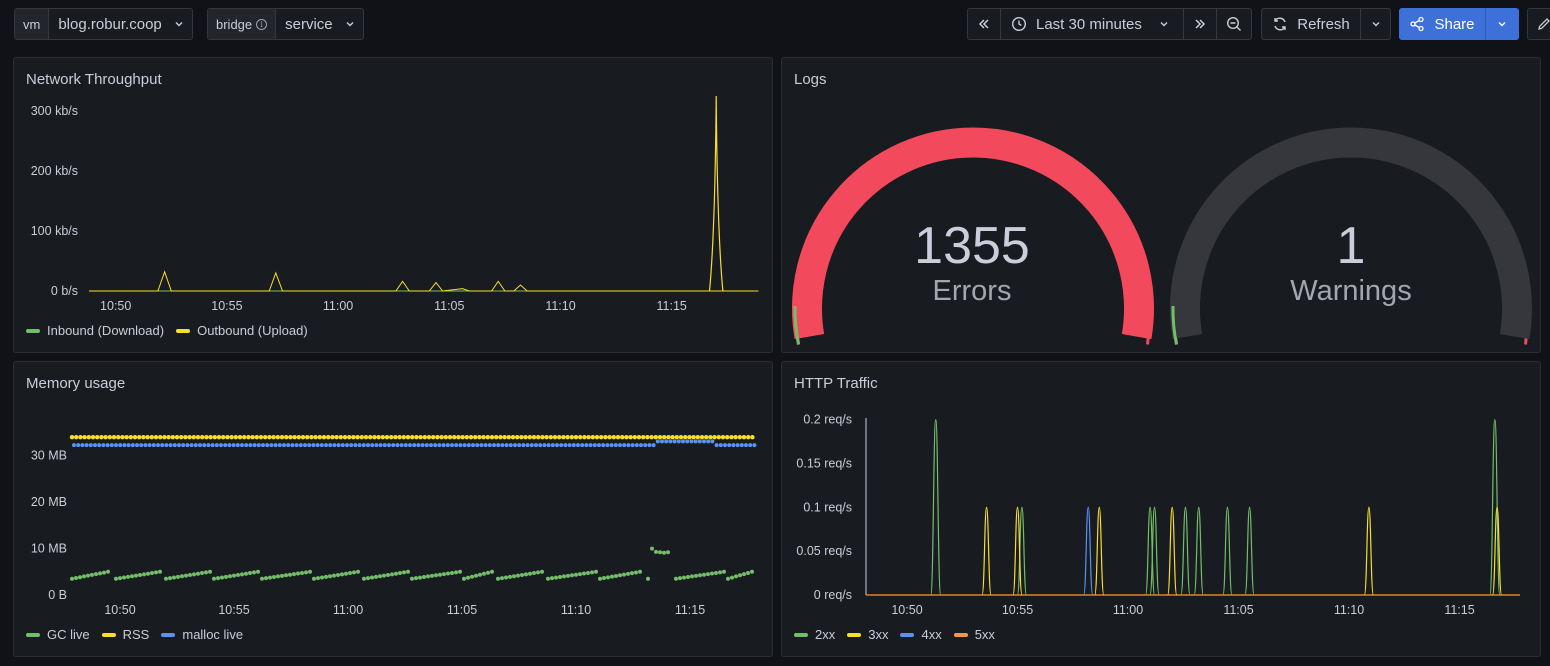 Image resolution: width=1550 pixels, height=666 pixels. What do you see at coordinates (262, 24) in the screenshot?
I see `info-icon: i` at bounding box center [262, 24].